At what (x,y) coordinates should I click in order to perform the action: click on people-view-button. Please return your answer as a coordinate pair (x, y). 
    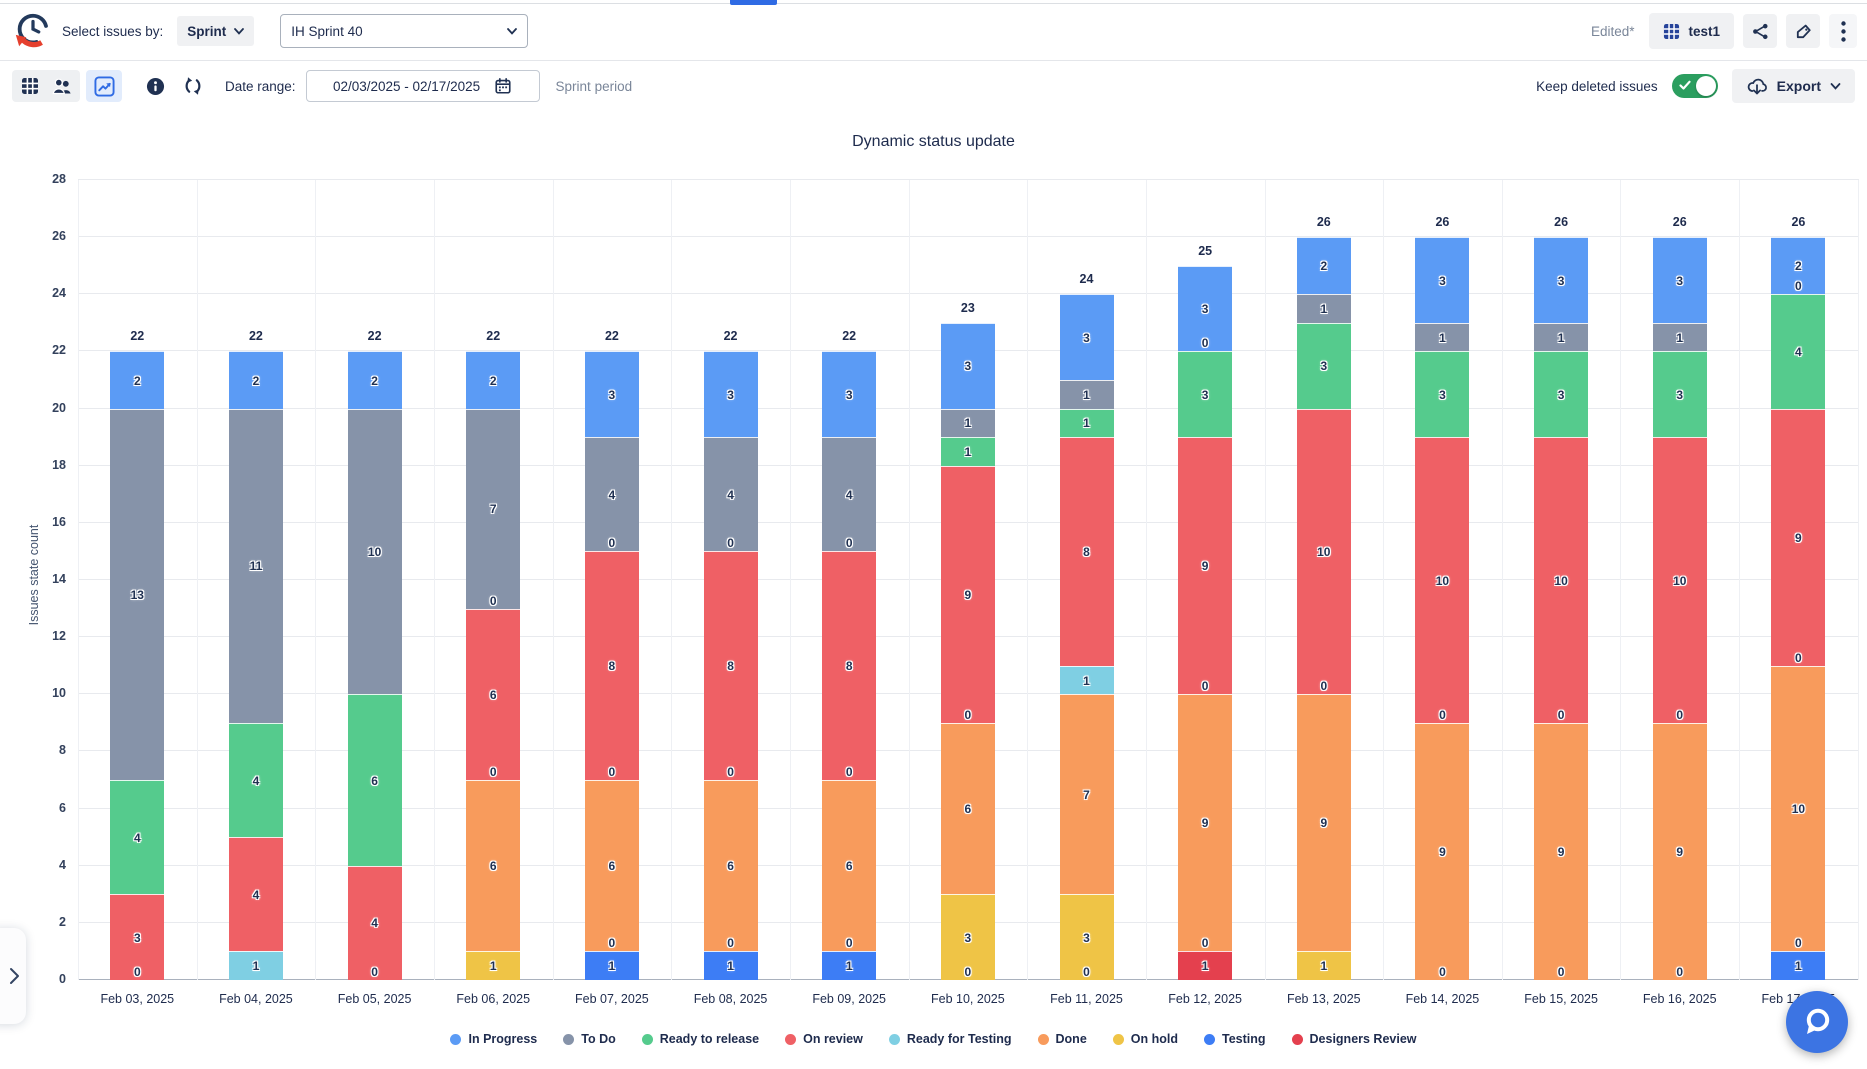
    Looking at the image, I should click on (62, 86).